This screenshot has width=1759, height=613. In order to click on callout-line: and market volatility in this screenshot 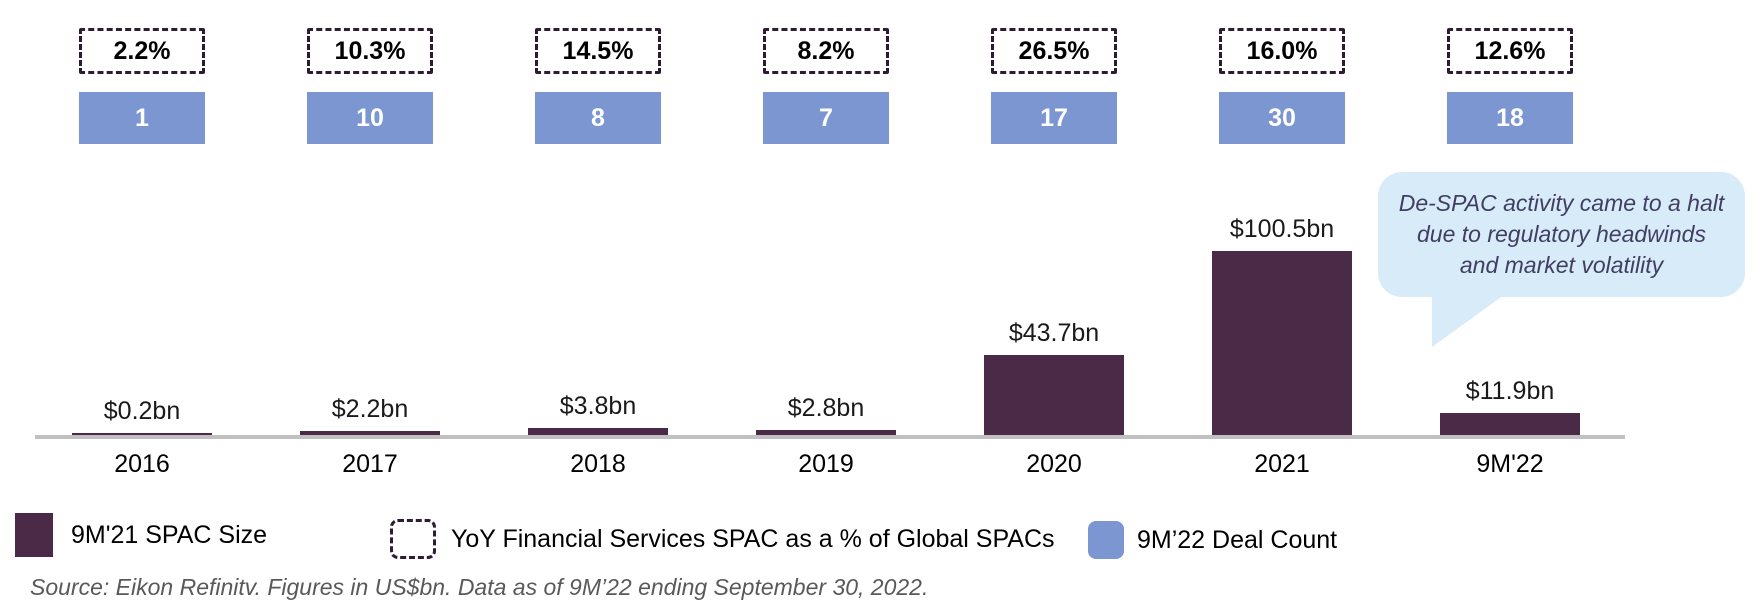, I will do `click(1561, 265)`.